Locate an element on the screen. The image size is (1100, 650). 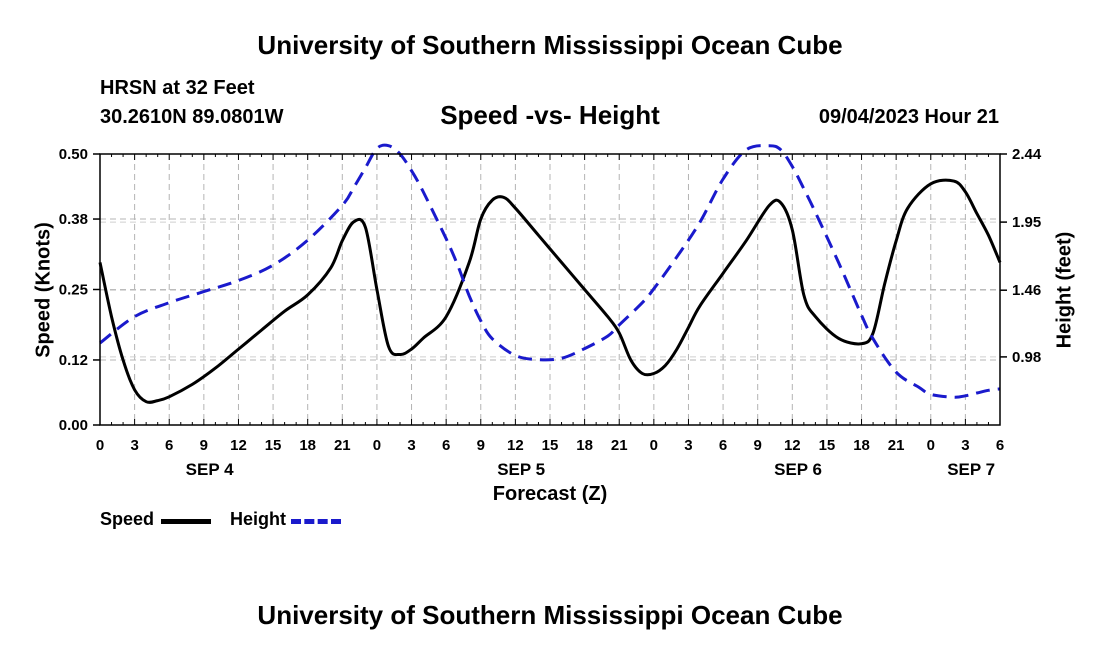
date-label: SEP 6 is located at coordinates (798, 469).